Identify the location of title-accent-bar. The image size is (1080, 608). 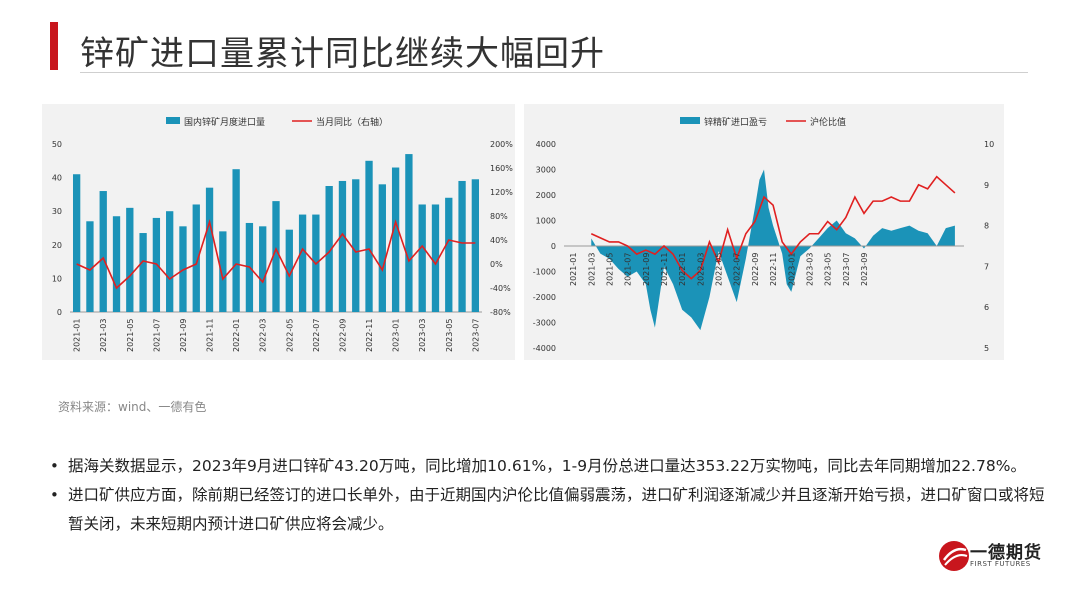
(54, 46).